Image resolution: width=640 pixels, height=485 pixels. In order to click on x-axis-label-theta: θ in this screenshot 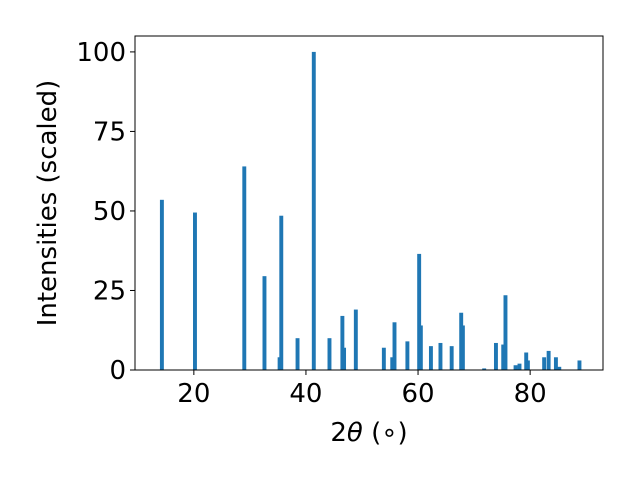, I will do `click(355, 433)`.